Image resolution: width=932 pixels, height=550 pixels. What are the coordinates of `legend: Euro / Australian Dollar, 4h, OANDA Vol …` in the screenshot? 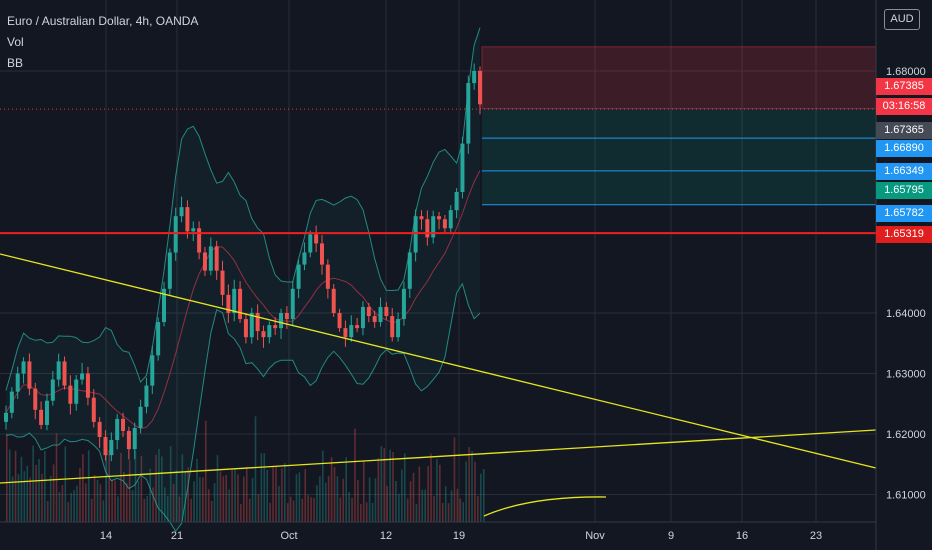 It's located at (102, 42).